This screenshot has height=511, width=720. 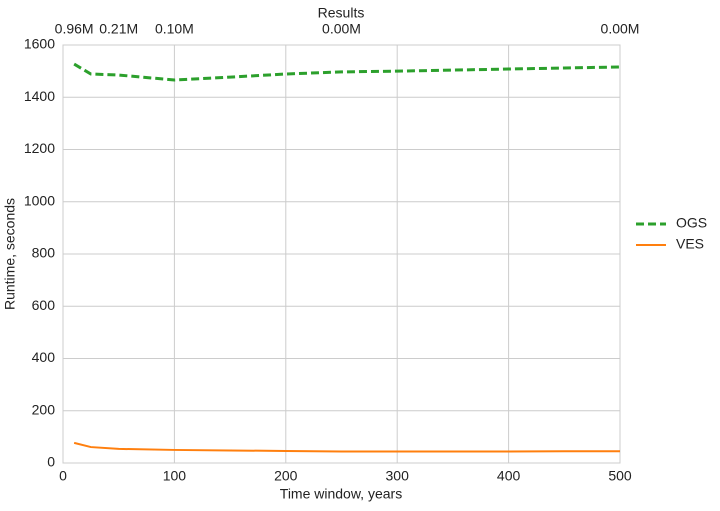 I want to click on y-tick-label: 800, so click(x=44, y=253).